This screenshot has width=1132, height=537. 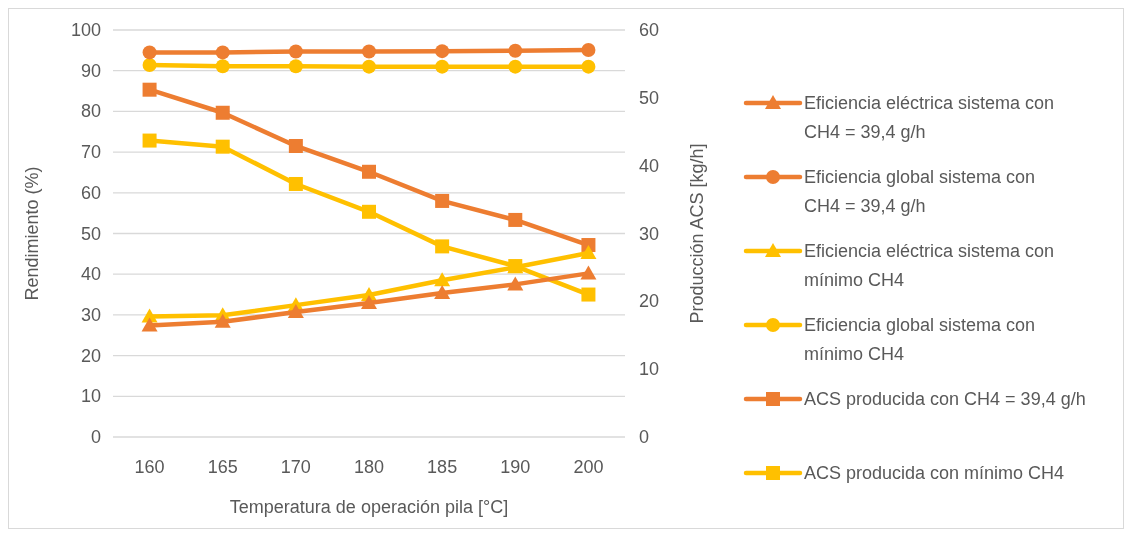 I want to click on y-tick-label: 20, so click(x=90, y=355).